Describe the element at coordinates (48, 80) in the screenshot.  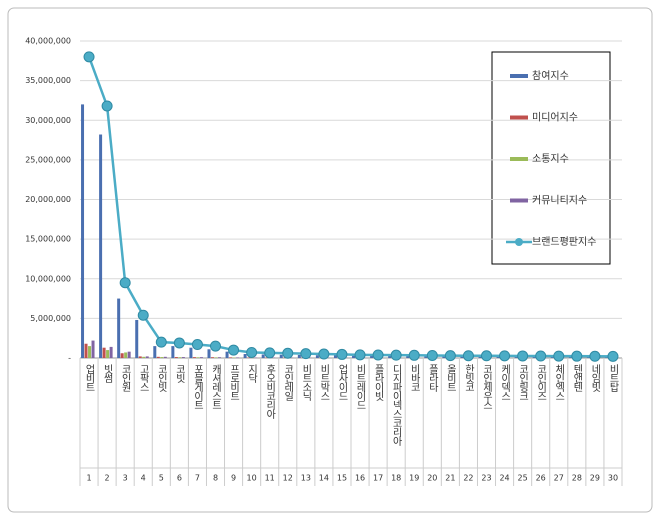
I see `y-tick-label: 35,000,000` at that location.